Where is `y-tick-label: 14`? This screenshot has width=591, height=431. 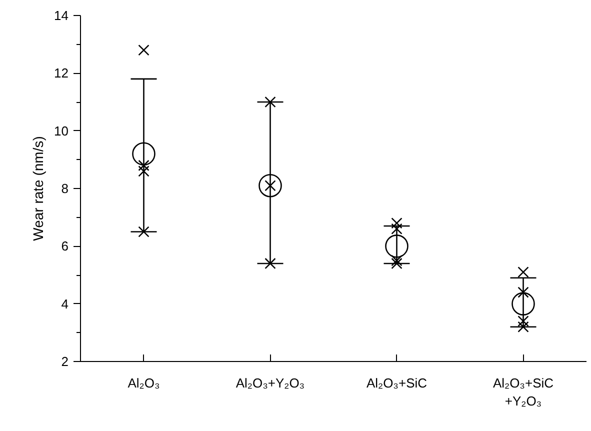
y-tick-label: 14 is located at coordinates (61, 15).